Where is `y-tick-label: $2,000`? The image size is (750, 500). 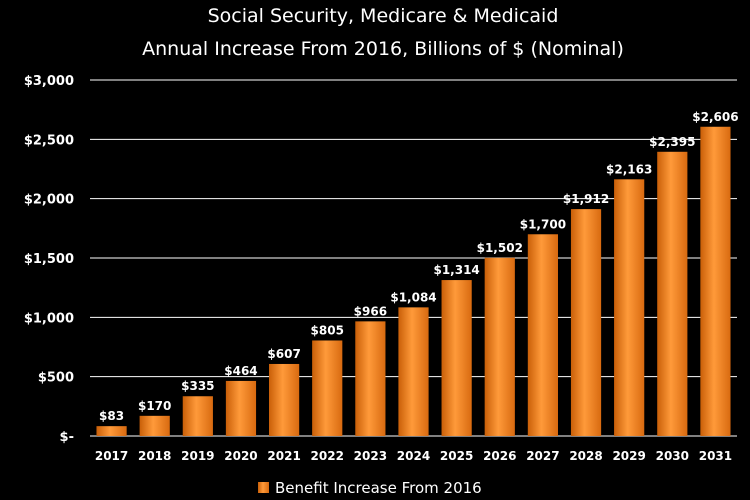 y-tick-label: $2,000 is located at coordinates (49, 200).